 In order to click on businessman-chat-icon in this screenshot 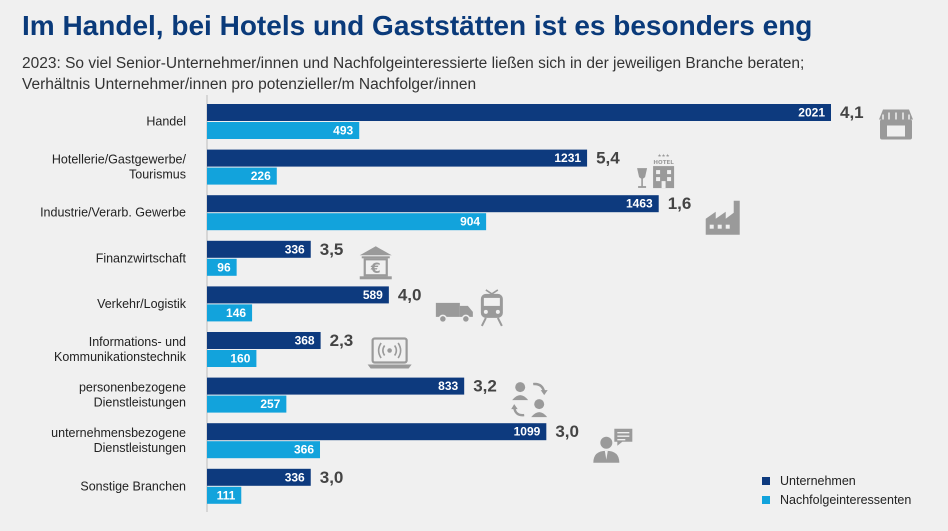, I will do `click(612, 446)`.